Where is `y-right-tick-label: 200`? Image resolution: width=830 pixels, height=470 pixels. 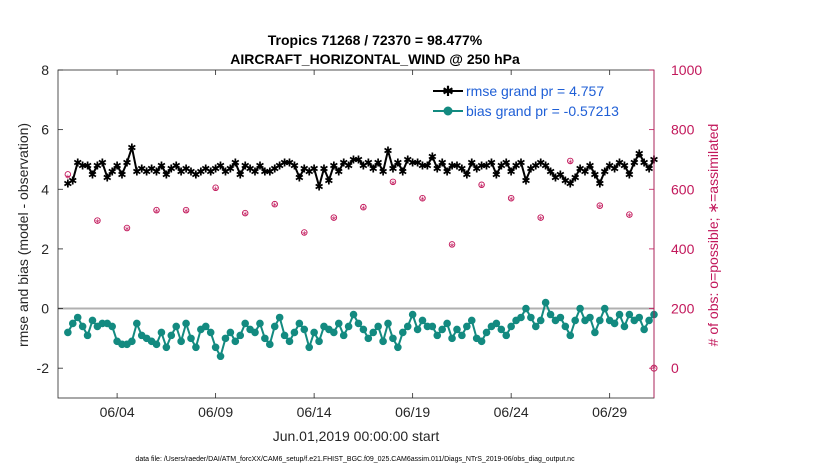
y-right-tick-label: 200 is located at coordinates (683, 309).